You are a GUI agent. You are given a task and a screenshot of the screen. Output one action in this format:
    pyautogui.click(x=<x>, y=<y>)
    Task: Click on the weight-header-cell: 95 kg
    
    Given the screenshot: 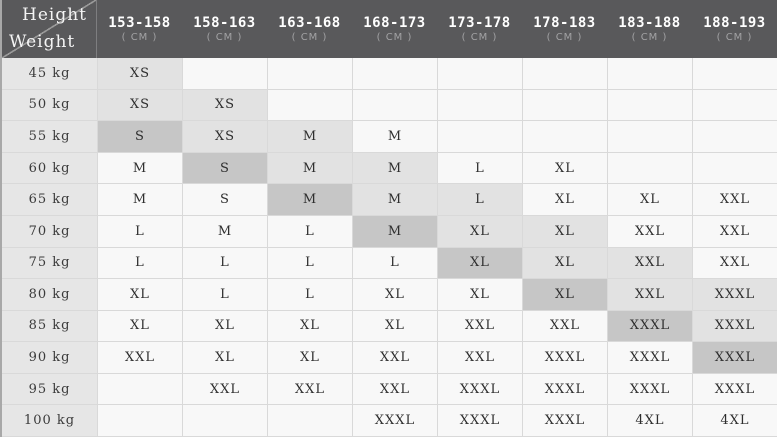 What is the action you would take?
    pyautogui.click(x=49, y=389)
    